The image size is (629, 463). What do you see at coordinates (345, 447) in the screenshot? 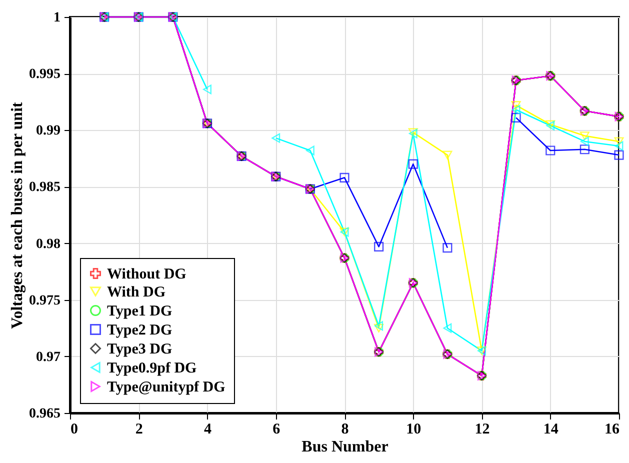
I see `x-axis-title: Bus Number` at bounding box center [345, 447].